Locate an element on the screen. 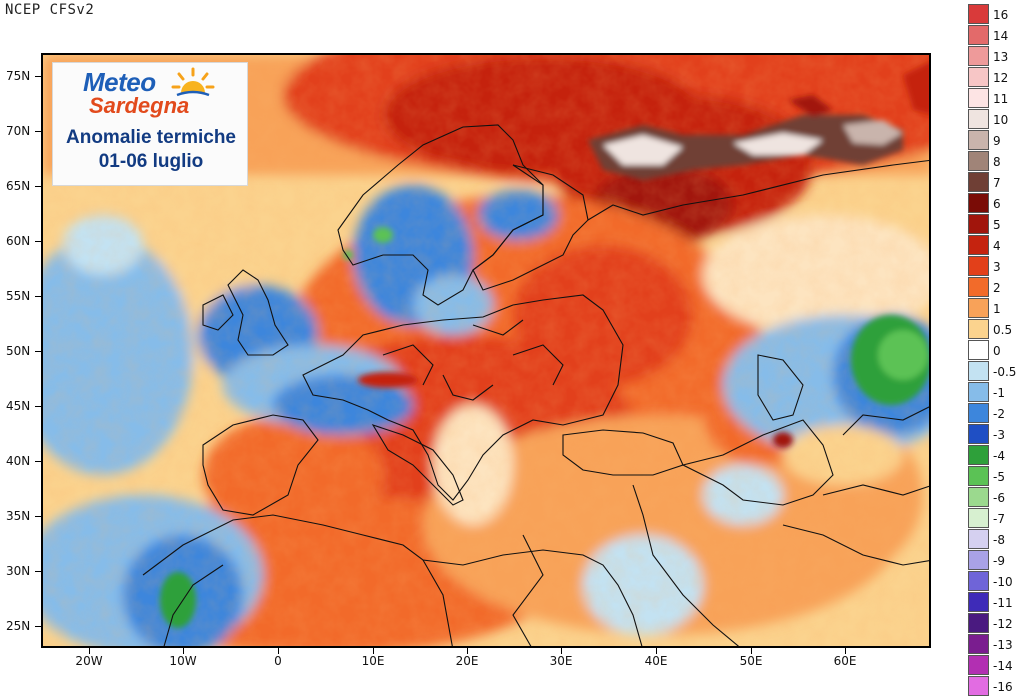 The height and width of the screenshot is (696, 1024). map-date-range: 01-06 luglio is located at coordinates (151, 161).